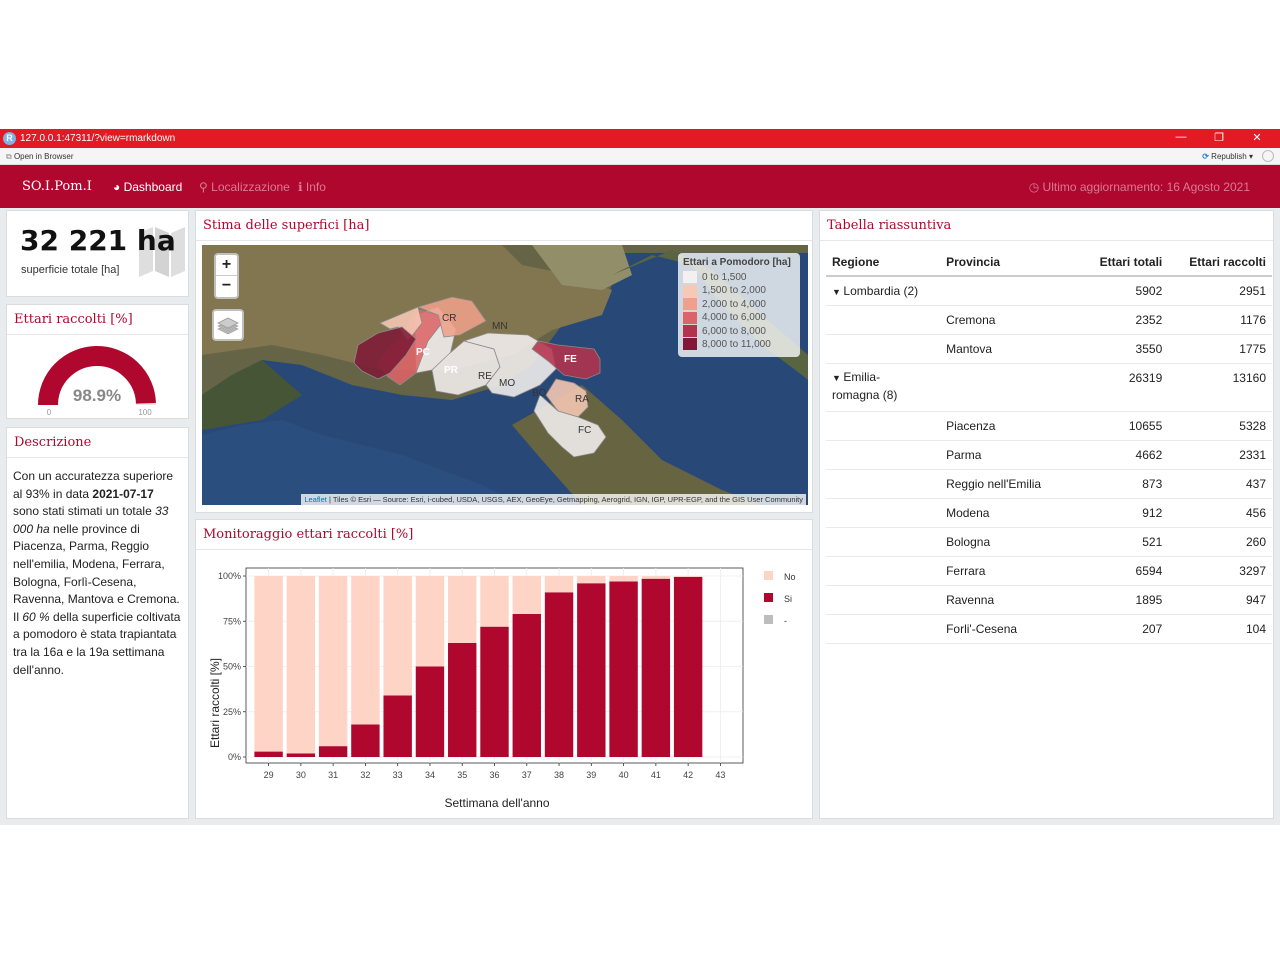  I want to click on group-row-lombardia: ▼ Lombardia (2) 5902 2951, so click(1049, 291).